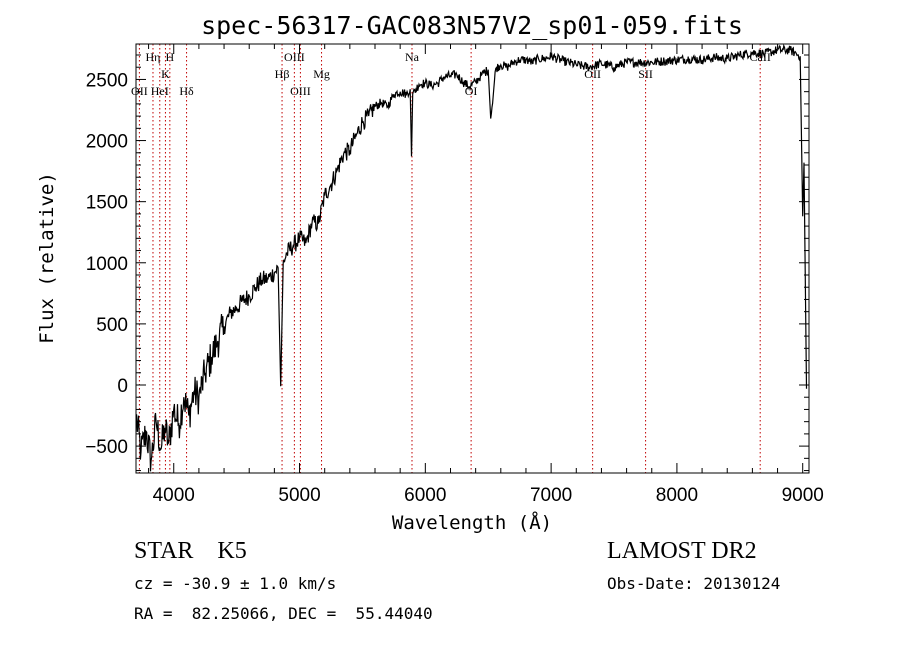 This screenshot has height=649, width=900. What do you see at coordinates (186, 91) in the screenshot?
I see `line-label: Hδ` at bounding box center [186, 91].